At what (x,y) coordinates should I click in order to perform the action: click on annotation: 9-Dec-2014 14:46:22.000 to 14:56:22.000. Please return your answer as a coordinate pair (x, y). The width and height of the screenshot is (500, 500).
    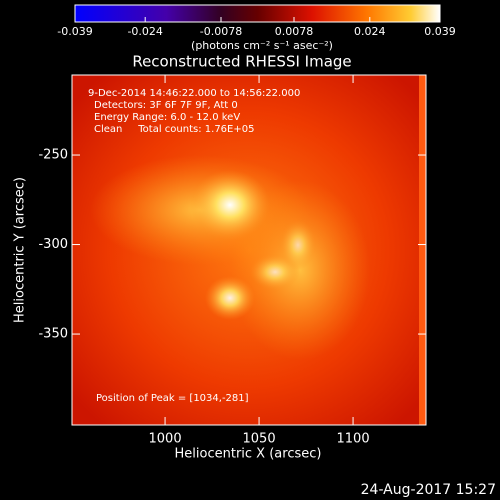
    Looking at the image, I should click on (194, 93).